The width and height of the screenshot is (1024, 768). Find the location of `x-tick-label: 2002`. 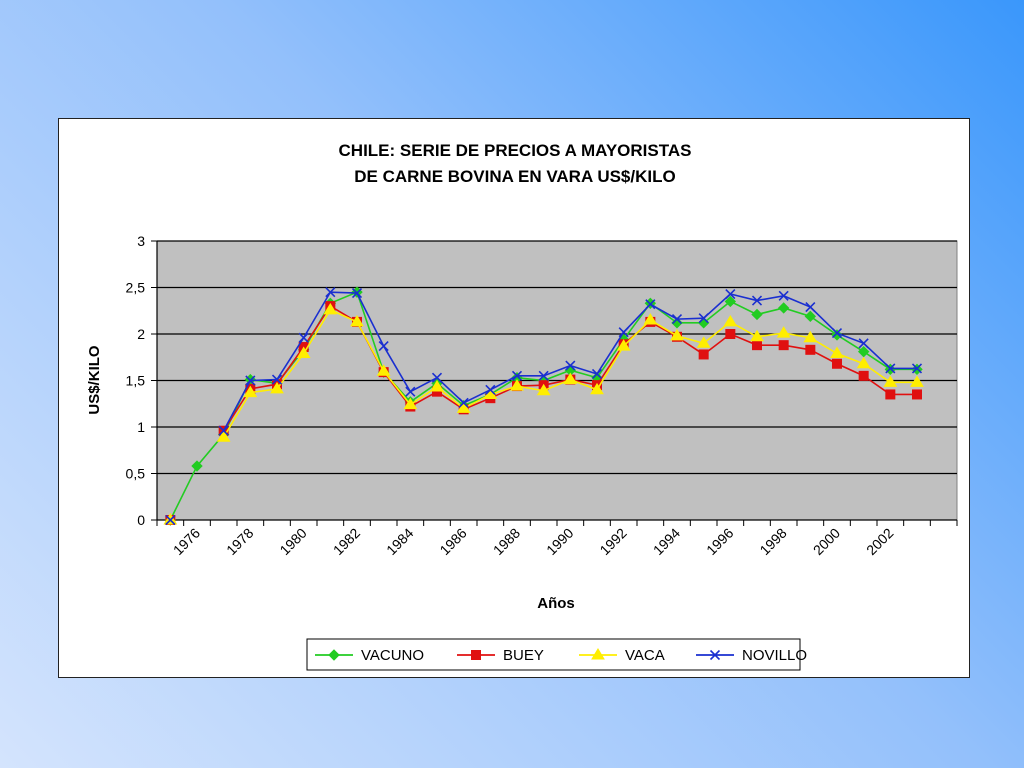

x-tick-label: 2002 is located at coordinates (879, 541).